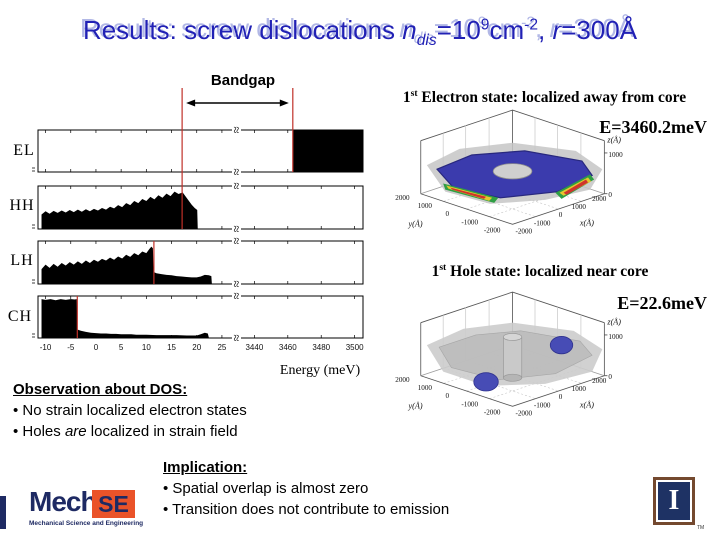 The image size is (720, 540). I want to click on hole-blob-right, so click(561, 345).